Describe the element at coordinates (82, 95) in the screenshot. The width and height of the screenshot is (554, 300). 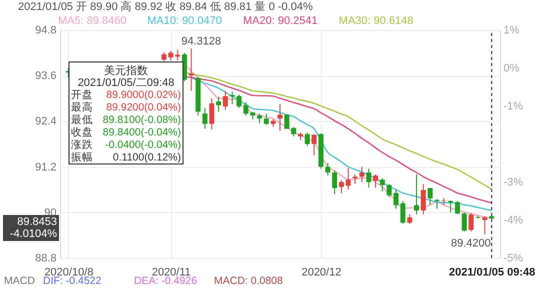
I see `annotation: 开盘` at that location.